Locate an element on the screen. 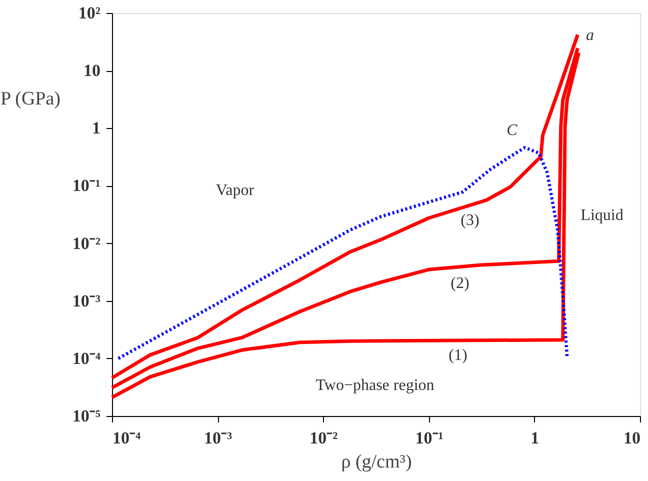  y-tick-label: 10⁻⁴ is located at coordinates (86, 358).